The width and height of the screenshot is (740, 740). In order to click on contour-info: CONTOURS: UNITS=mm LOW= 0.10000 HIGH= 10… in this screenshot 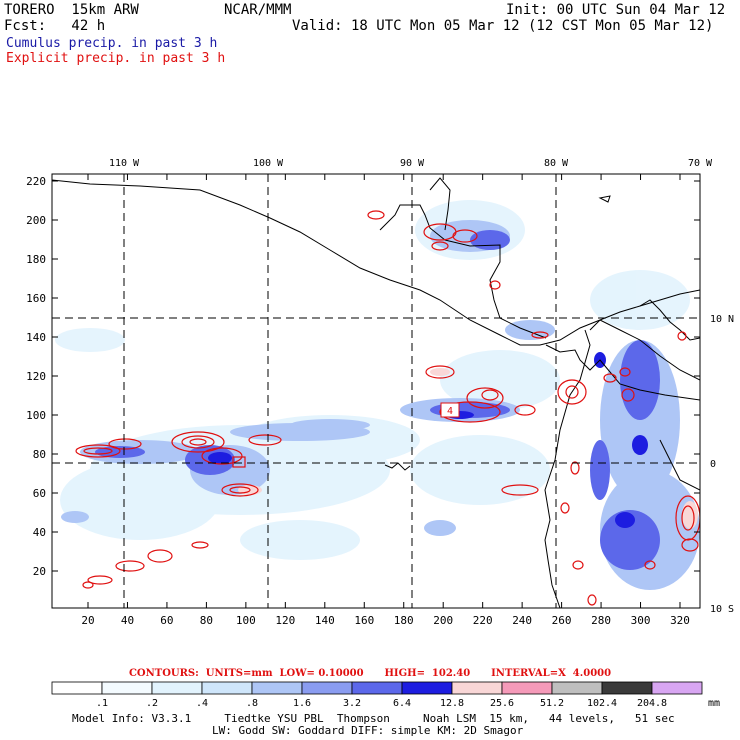, I will do `click(370, 673)`.